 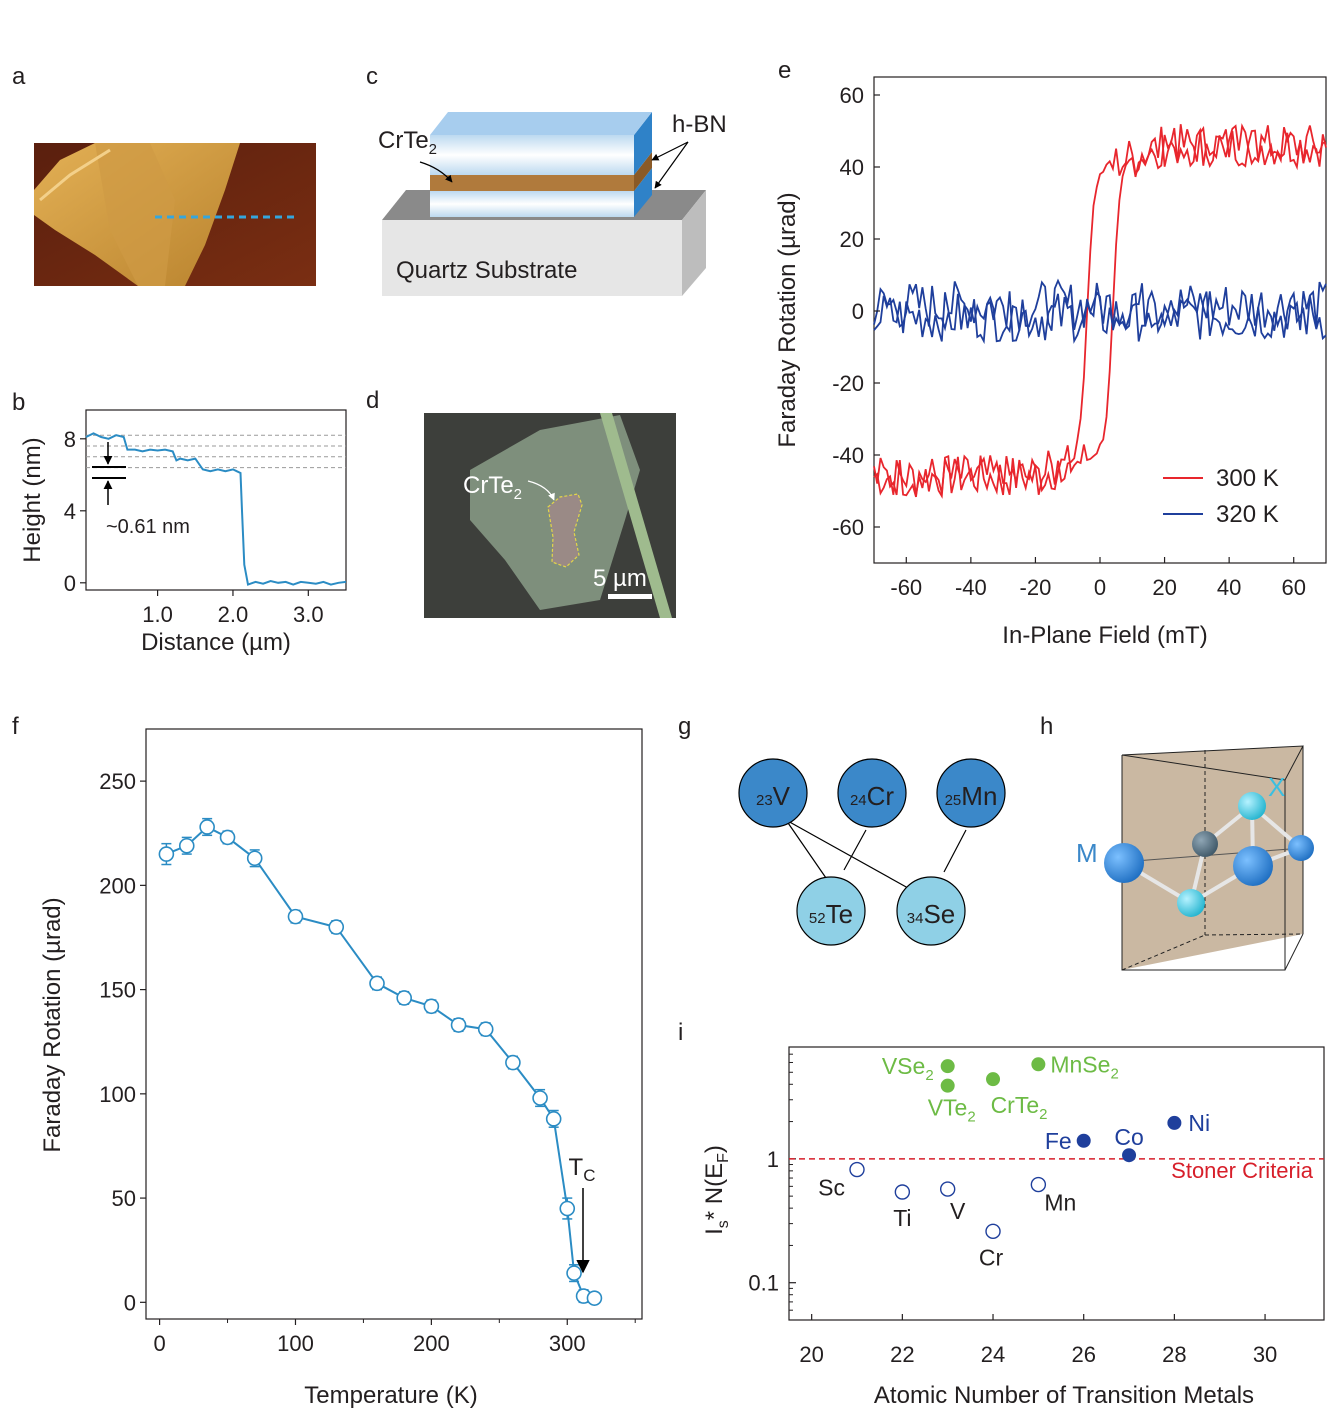 What do you see at coordinates (852, 239) in the screenshot?
I see `e-y-tick-label: 20` at bounding box center [852, 239].